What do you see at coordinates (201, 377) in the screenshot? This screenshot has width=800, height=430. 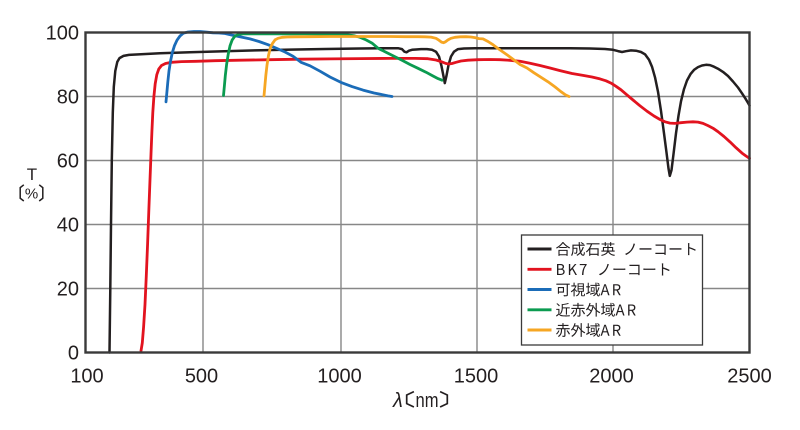 I see `svg-text: 500` at bounding box center [201, 377].